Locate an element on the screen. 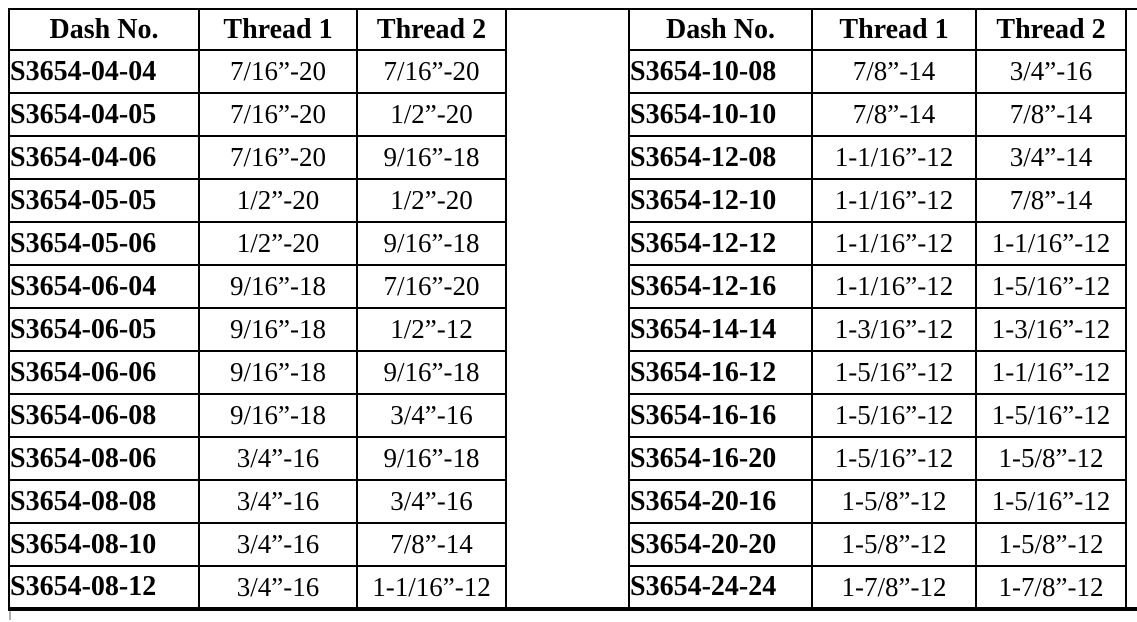  dash-cell: S3654-12-08 is located at coordinates (720, 157).